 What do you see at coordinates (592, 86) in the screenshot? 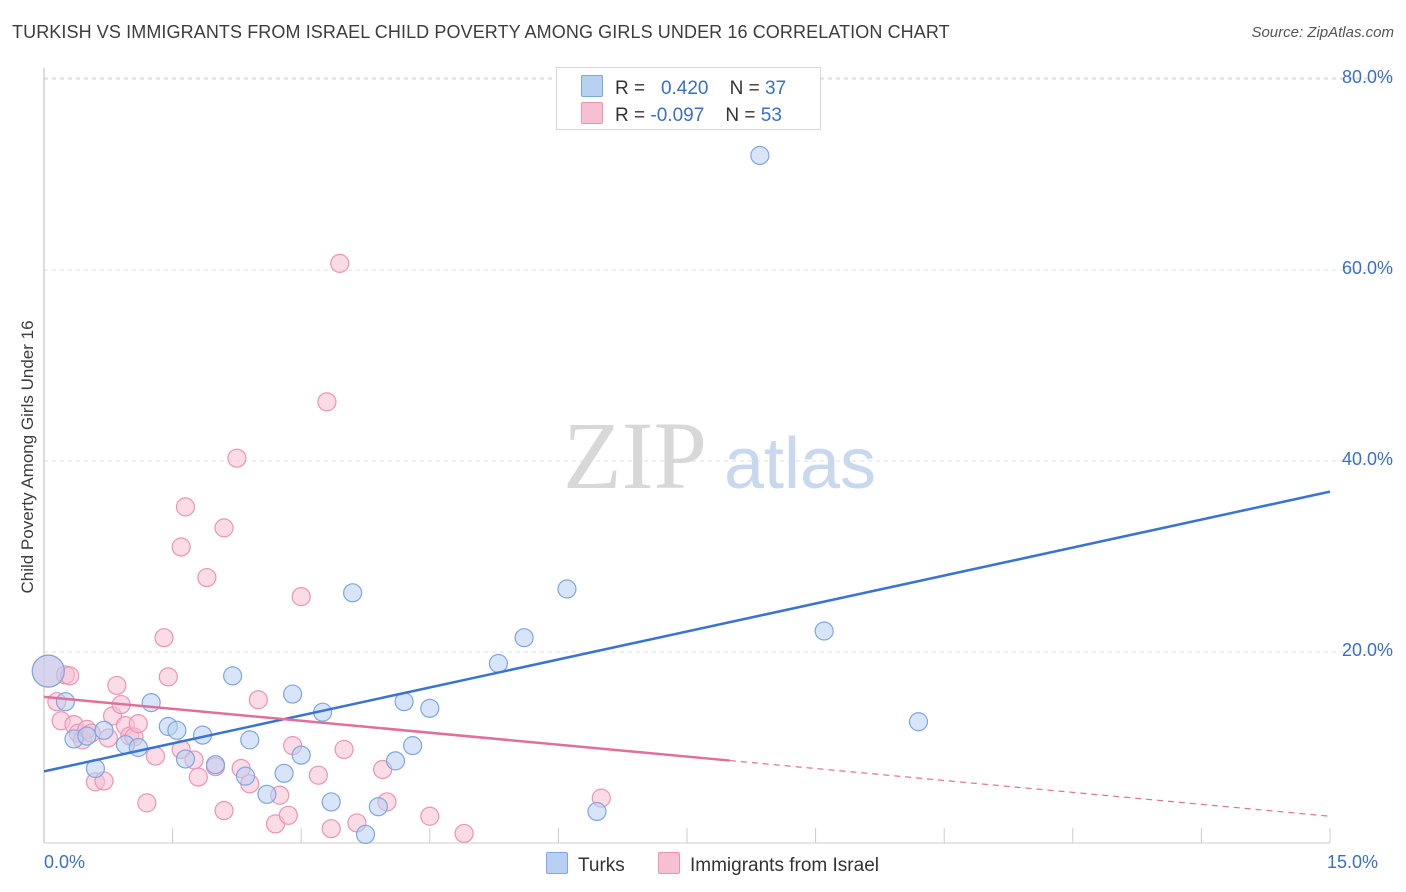
I see `turks-swatch-icon` at bounding box center [592, 86].